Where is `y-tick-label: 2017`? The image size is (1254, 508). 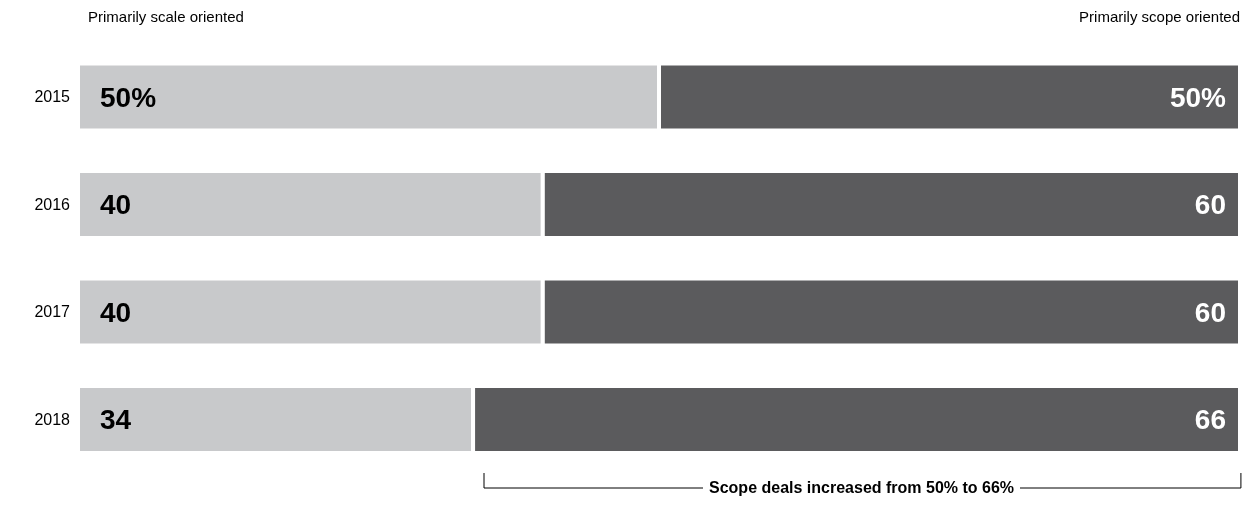 y-tick-label: 2017 is located at coordinates (52, 312).